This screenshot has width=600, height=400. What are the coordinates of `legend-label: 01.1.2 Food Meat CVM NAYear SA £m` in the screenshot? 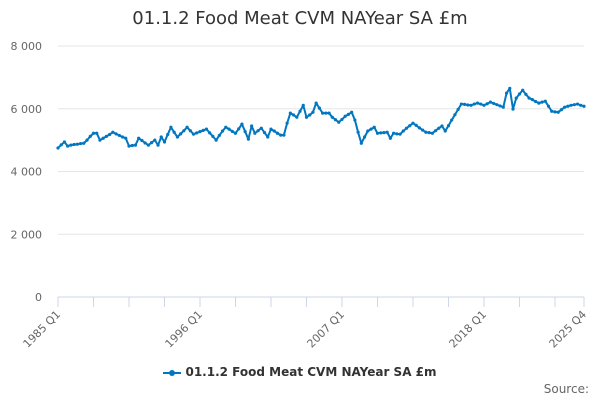 It's located at (311, 372).